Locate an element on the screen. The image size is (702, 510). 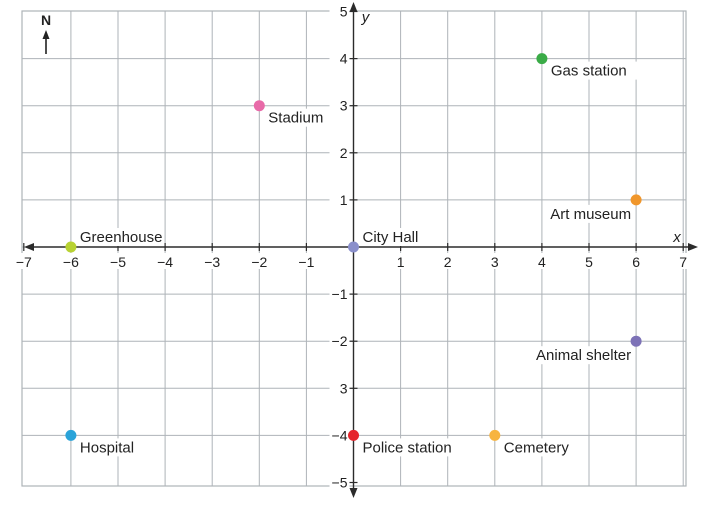
cemetery-point is located at coordinates (495, 435).